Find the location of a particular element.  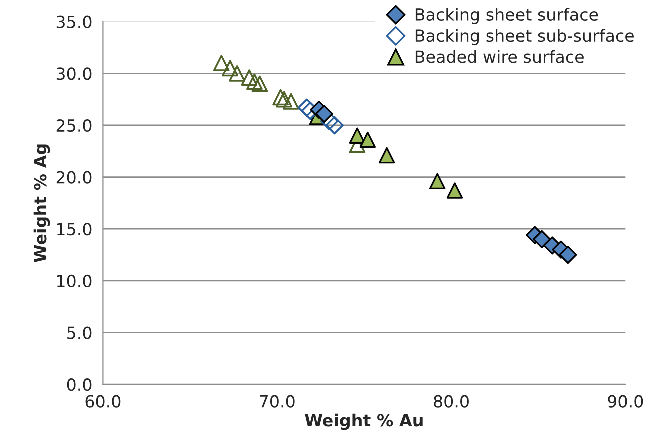

y-tick-label: 25.0 is located at coordinates (74, 125).